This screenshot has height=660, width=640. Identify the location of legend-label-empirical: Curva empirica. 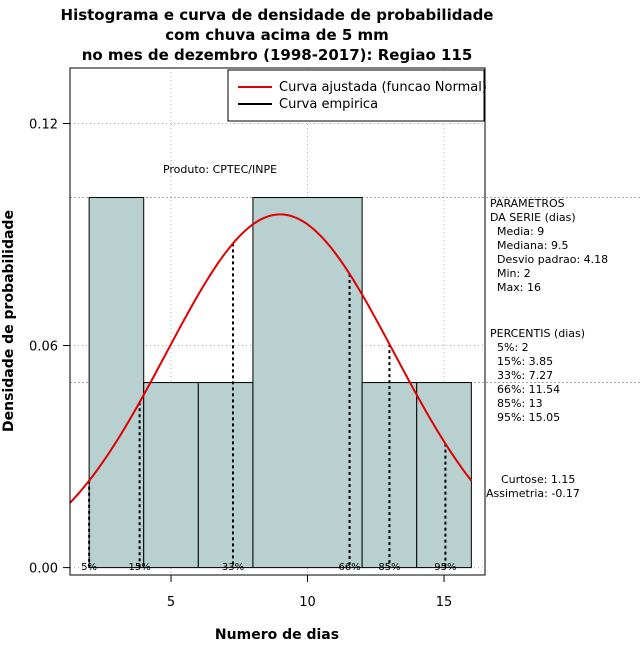
(328, 104).